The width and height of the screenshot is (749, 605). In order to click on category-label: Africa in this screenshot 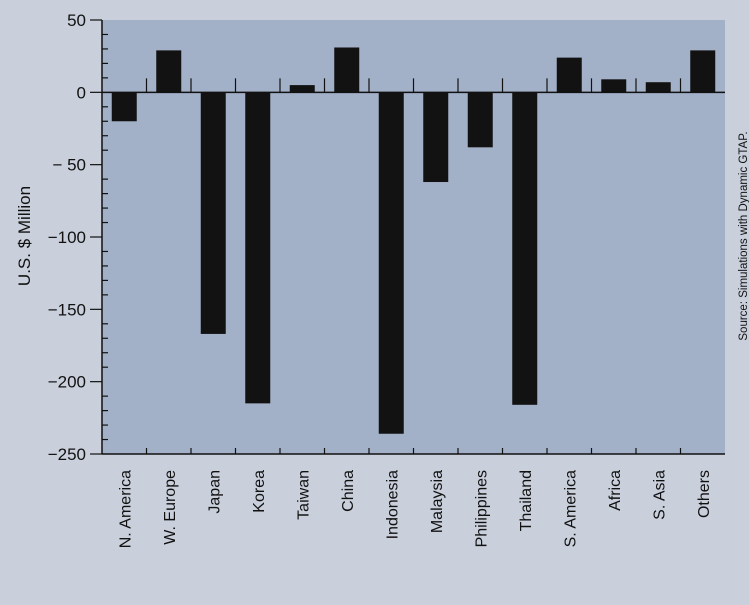, I will do `click(615, 490)`.